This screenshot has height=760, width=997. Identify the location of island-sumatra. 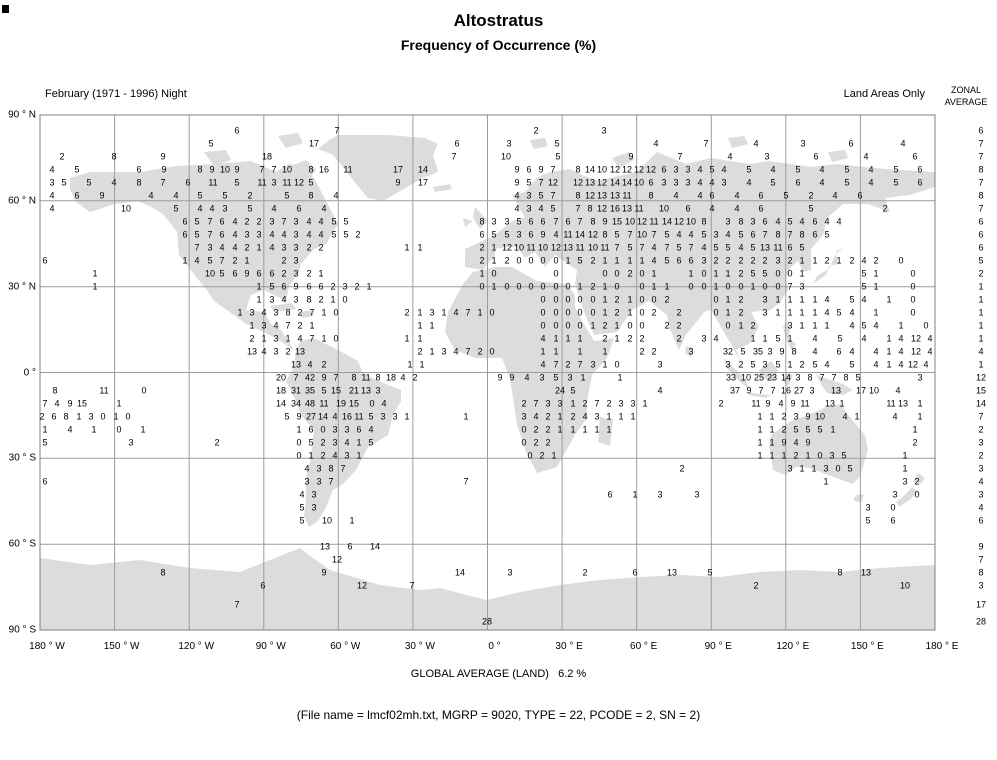
(737, 374).